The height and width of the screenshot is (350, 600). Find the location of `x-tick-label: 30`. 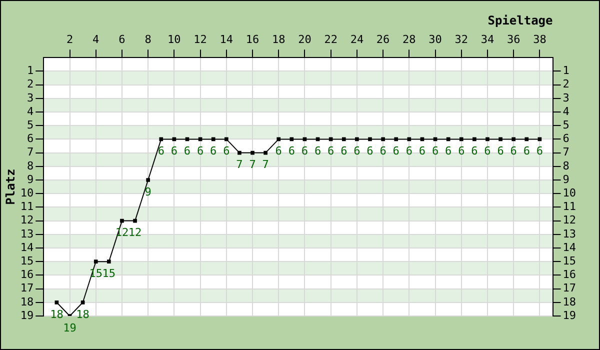

x-tick-label: 30 is located at coordinates (435, 39).